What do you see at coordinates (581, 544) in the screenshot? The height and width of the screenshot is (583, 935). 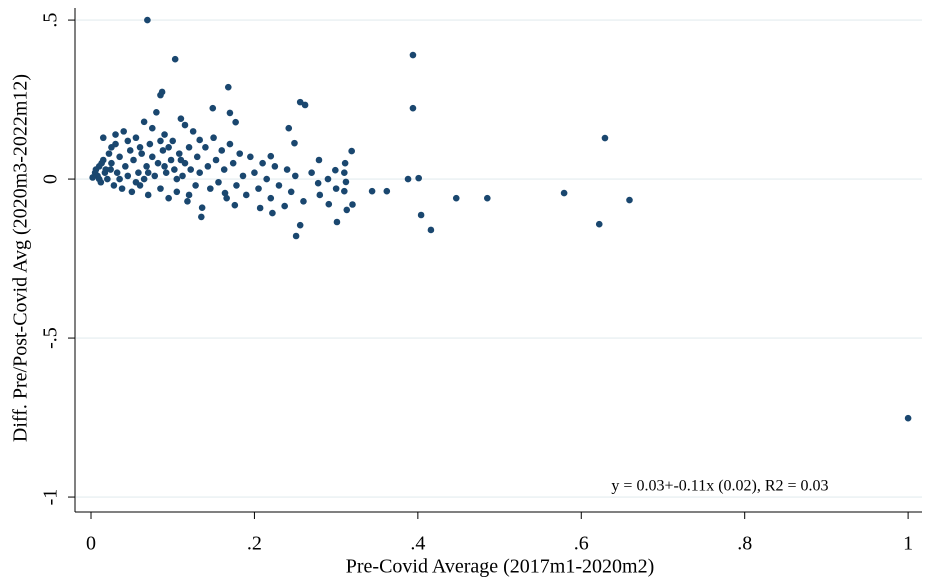 I see `x-tick-label: .6` at bounding box center [581, 544].